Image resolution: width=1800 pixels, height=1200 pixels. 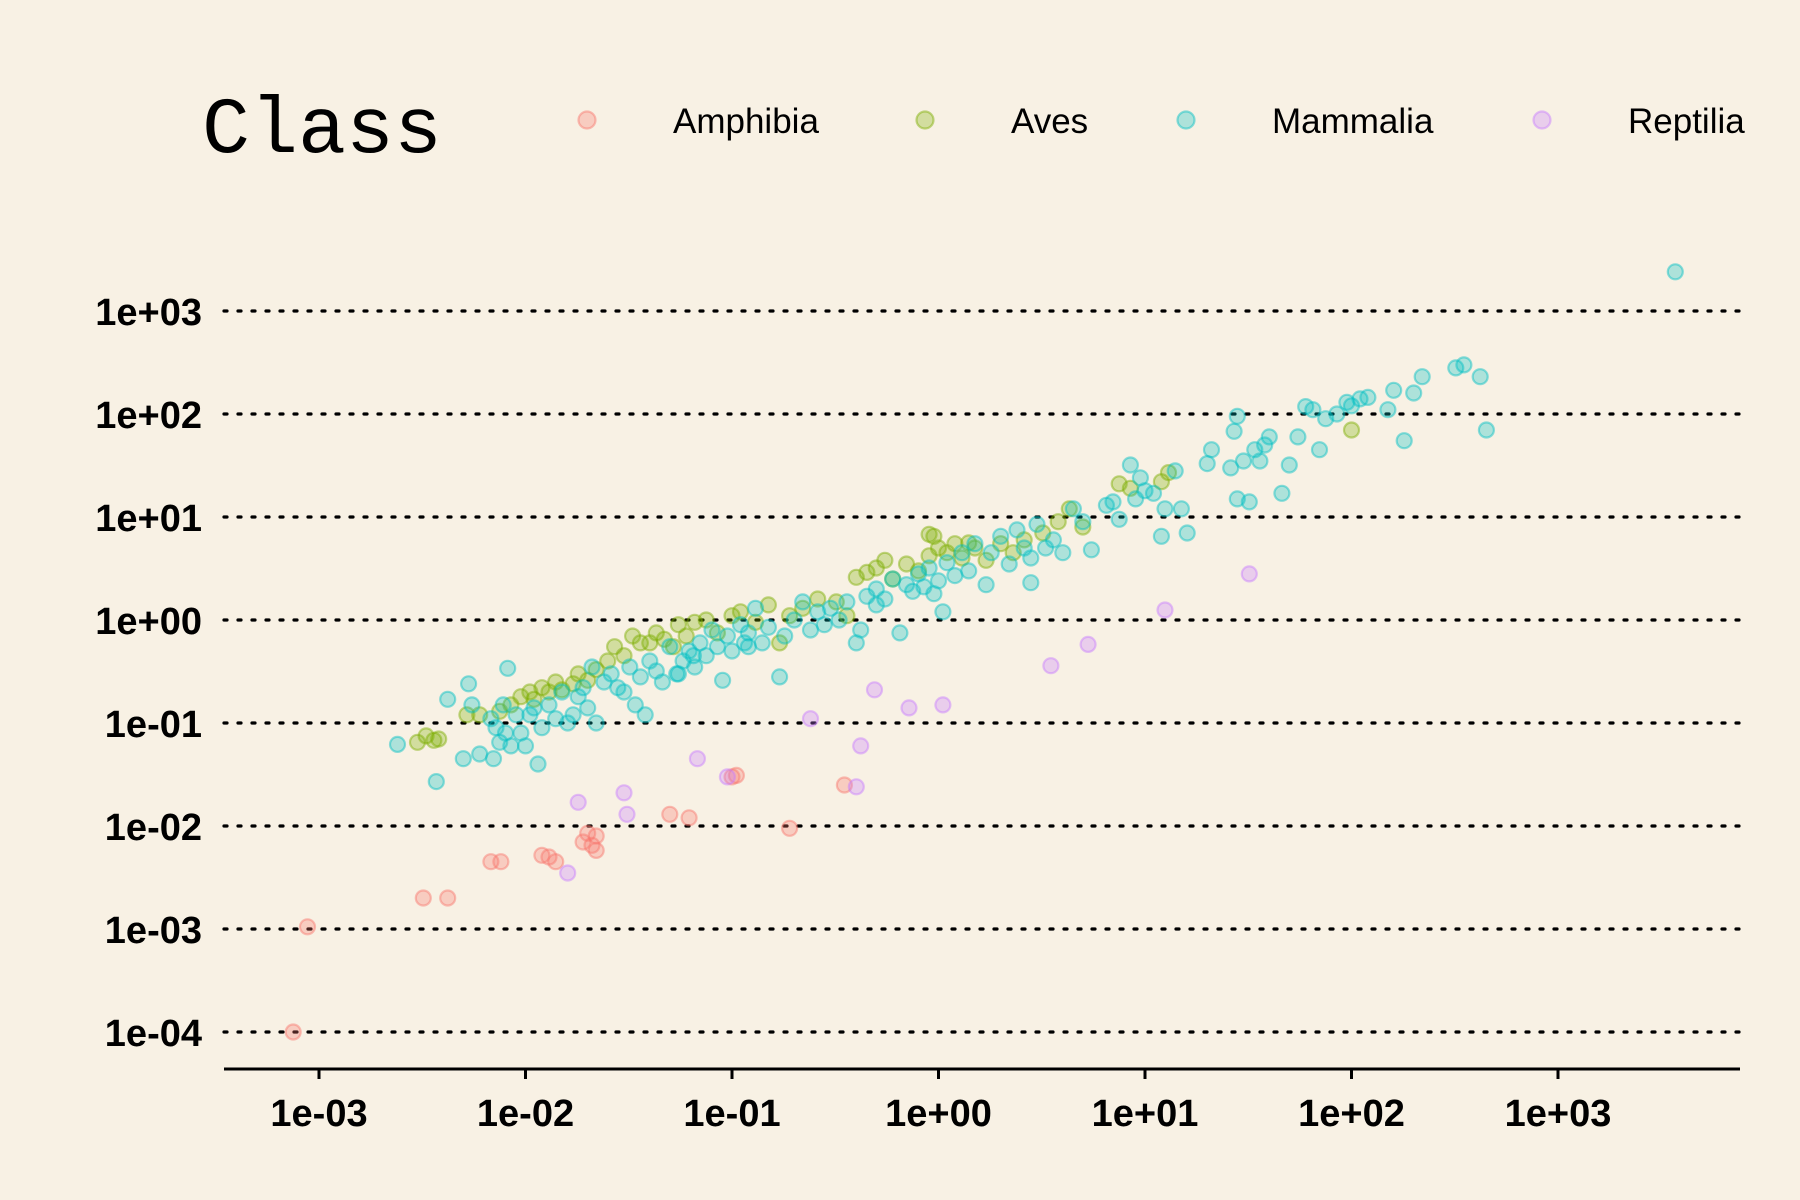 What do you see at coordinates (153, 725) in the screenshot?
I see `y-tick-label: 1e-01` at bounding box center [153, 725].